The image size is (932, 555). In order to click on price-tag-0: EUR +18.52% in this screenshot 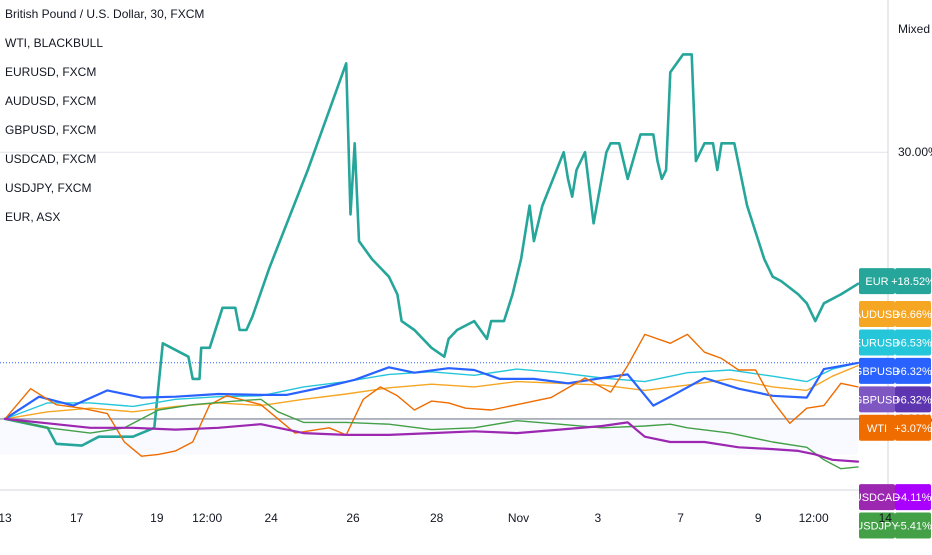, I will do `click(895, 281)`.